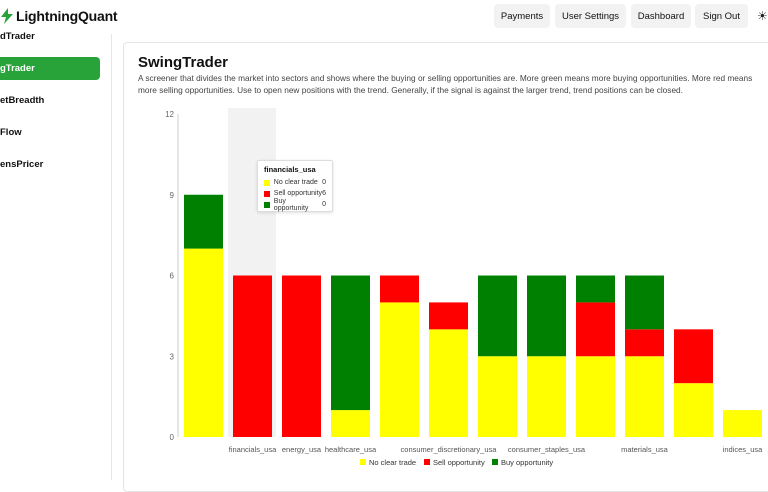  I want to click on sidebar-item-flow: Flow, so click(11, 132).